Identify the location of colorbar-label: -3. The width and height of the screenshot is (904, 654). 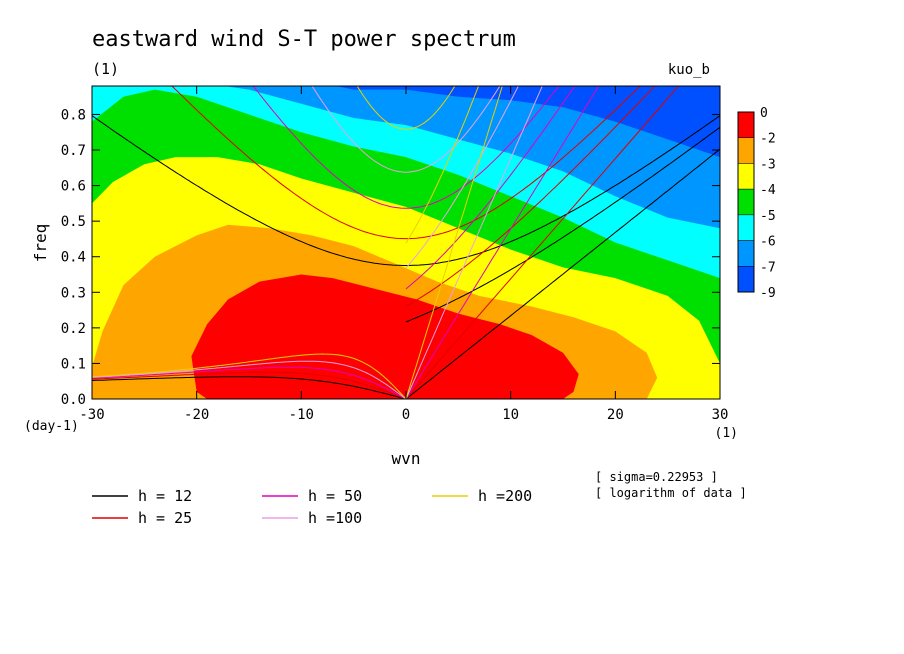
(768, 164).